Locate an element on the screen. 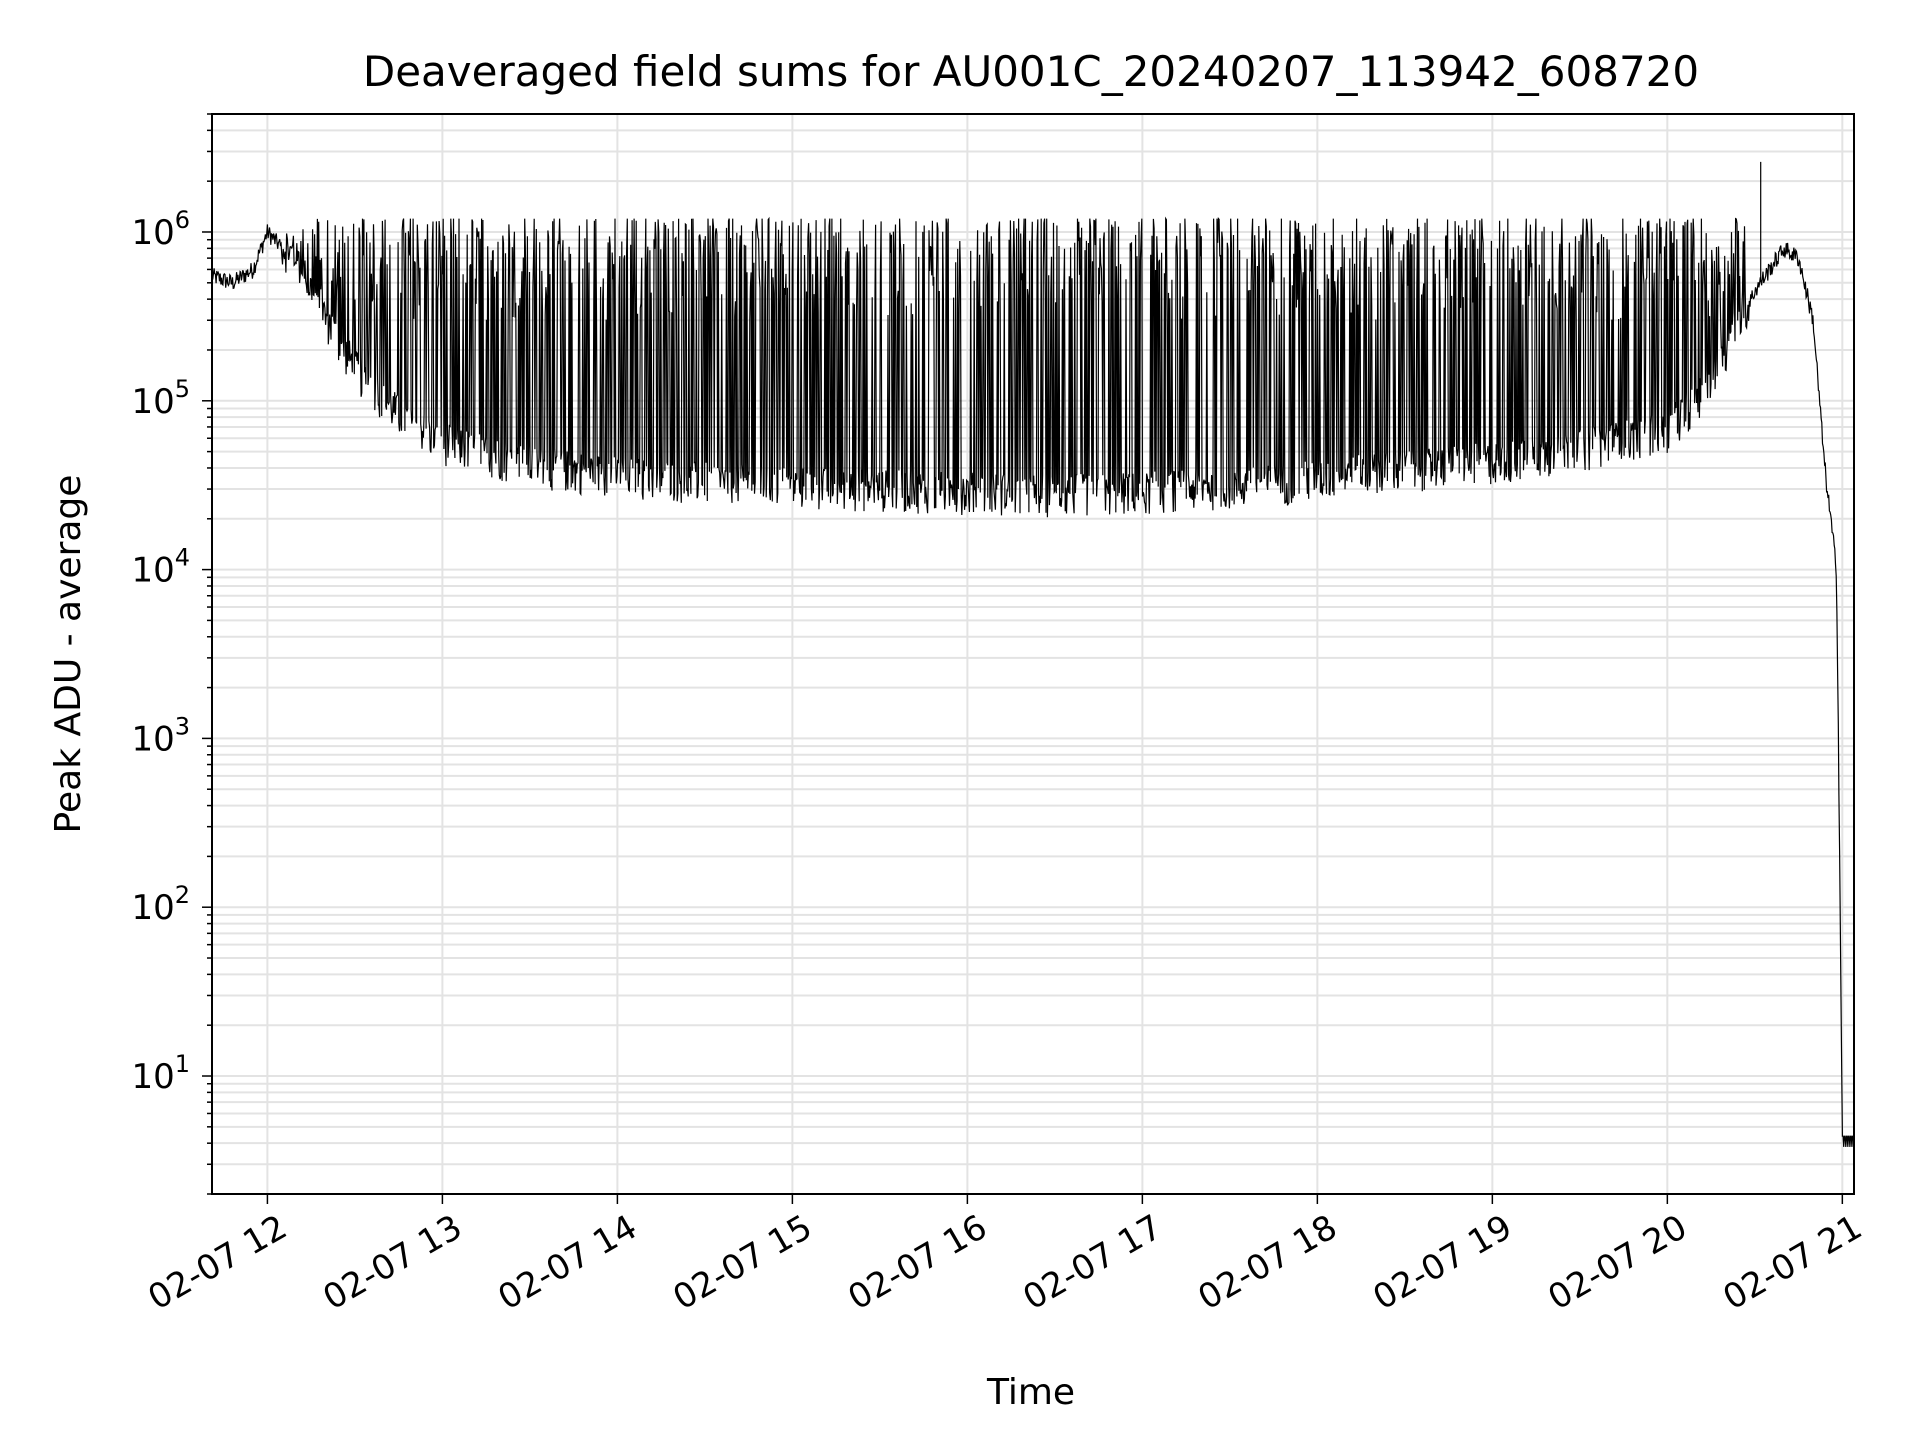 The image size is (1920, 1440). y-tick-label: 10² is located at coordinates (160, 904).